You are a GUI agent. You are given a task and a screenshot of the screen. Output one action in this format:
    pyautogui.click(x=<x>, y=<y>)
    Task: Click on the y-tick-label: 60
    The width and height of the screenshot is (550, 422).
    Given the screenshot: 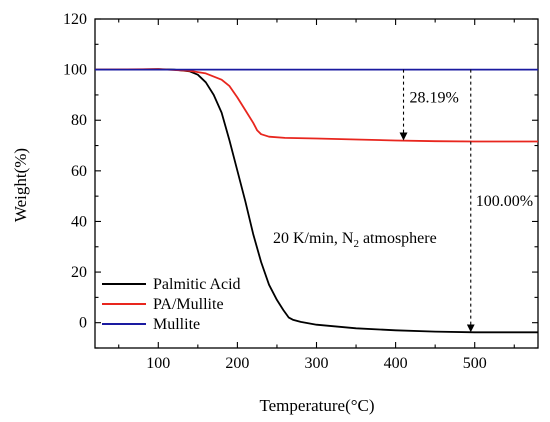 What is the action you would take?
    pyautogui.click(x=79, y=171)
    